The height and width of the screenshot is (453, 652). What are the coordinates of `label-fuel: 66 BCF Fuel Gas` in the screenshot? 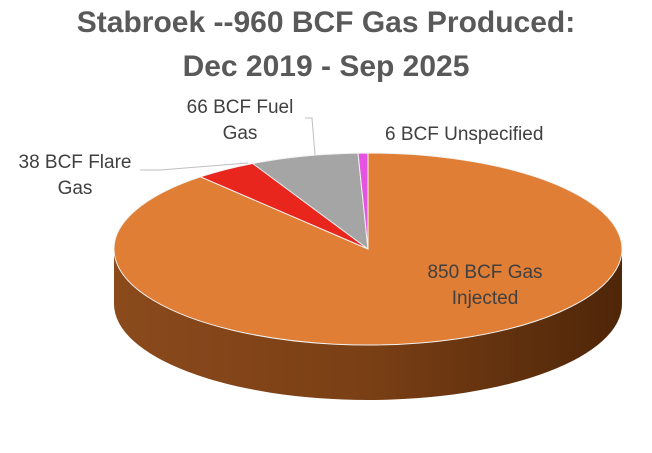 It's located at (240, 121).